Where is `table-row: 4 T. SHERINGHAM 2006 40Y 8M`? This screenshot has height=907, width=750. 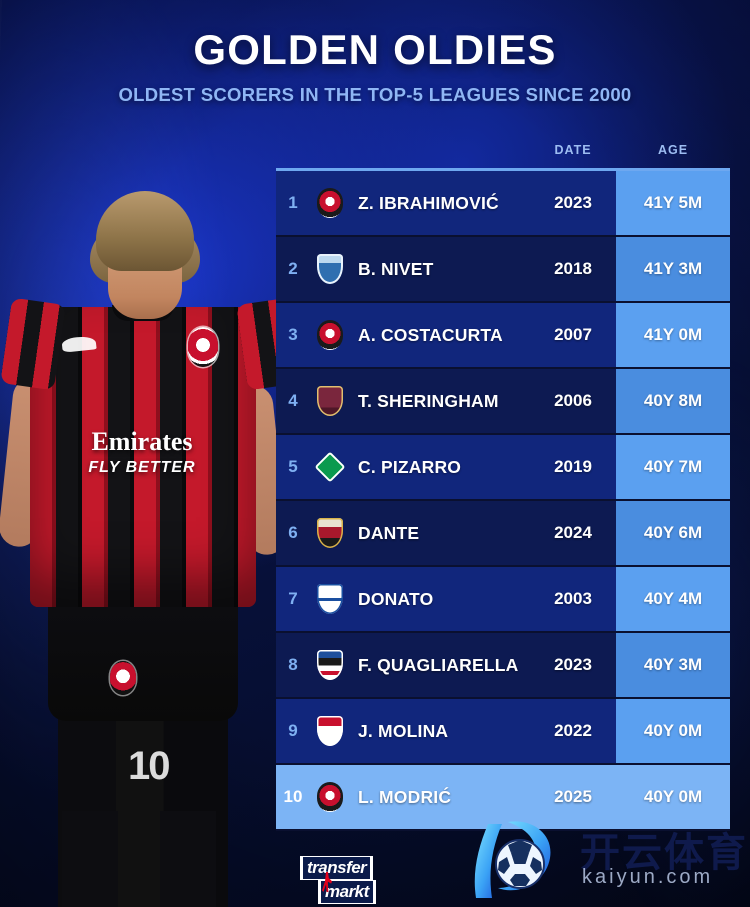 table-row: 4 T. SHERINGHAM 2006 40Y 8M is located at coordinates (503, 402).